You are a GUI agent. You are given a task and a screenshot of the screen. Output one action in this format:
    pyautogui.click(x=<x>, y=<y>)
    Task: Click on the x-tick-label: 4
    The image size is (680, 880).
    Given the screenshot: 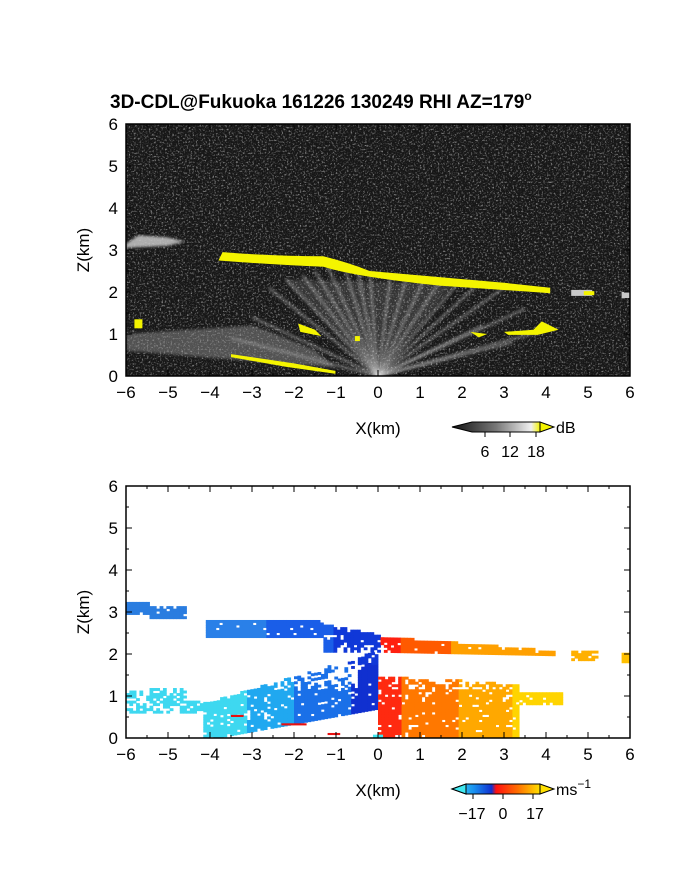 What is the action you would take?
    pyautogui.click(x=545, y=392)
    